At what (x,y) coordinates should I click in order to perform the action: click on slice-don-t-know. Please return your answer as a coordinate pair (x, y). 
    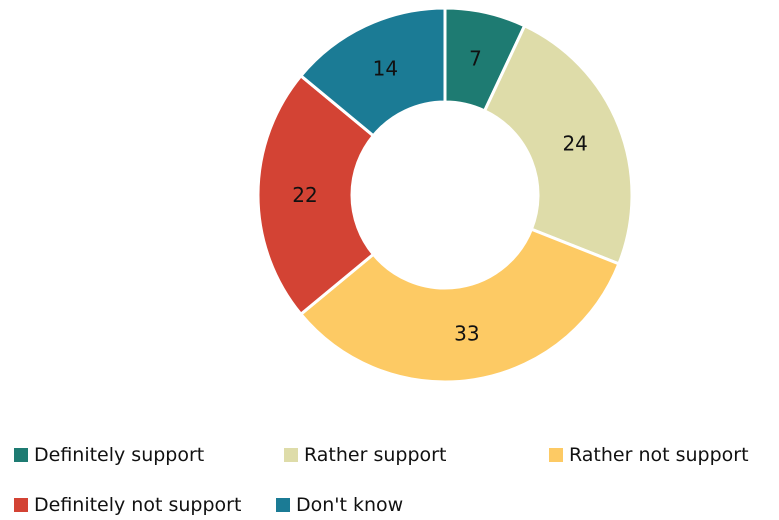
    Looking at the image, I should click on (372, 72).